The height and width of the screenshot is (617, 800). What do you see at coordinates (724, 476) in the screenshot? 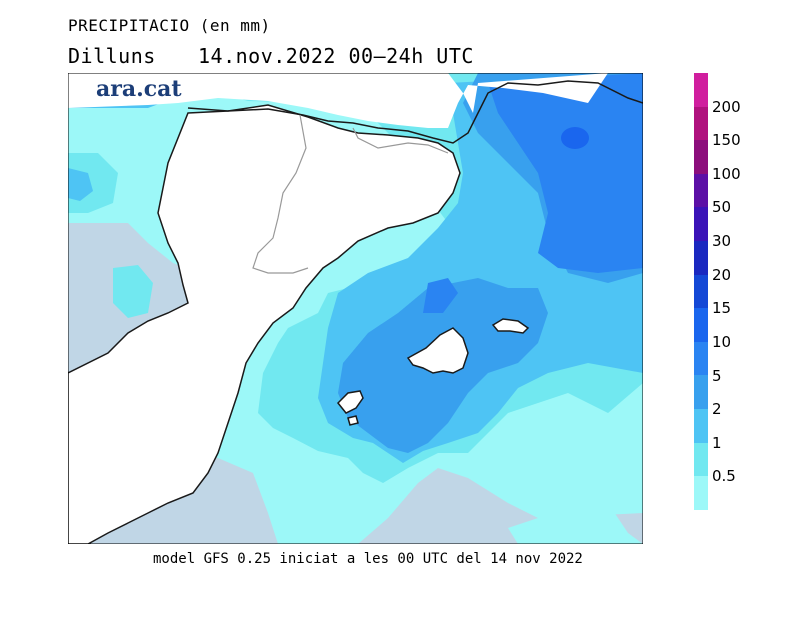
I see `legend-label: 0.5` at bounding box center [724, 476].